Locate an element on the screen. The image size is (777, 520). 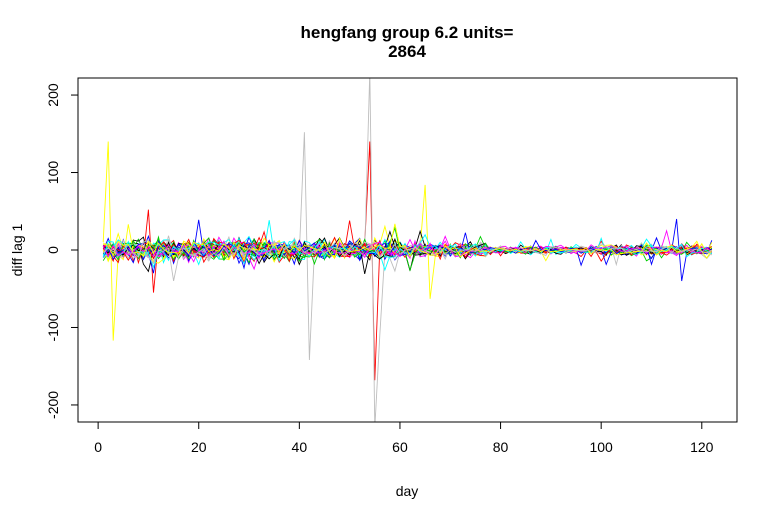
x-tick-label: 0 is located at coordinates (98, 447).